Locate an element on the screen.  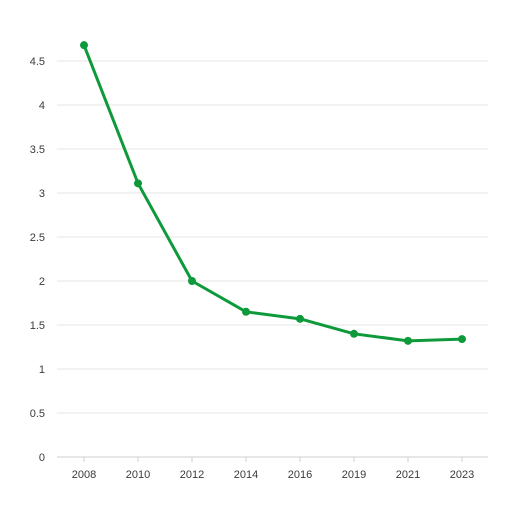
y-tick-label: 0.5 is located at coordinates (37, 414).